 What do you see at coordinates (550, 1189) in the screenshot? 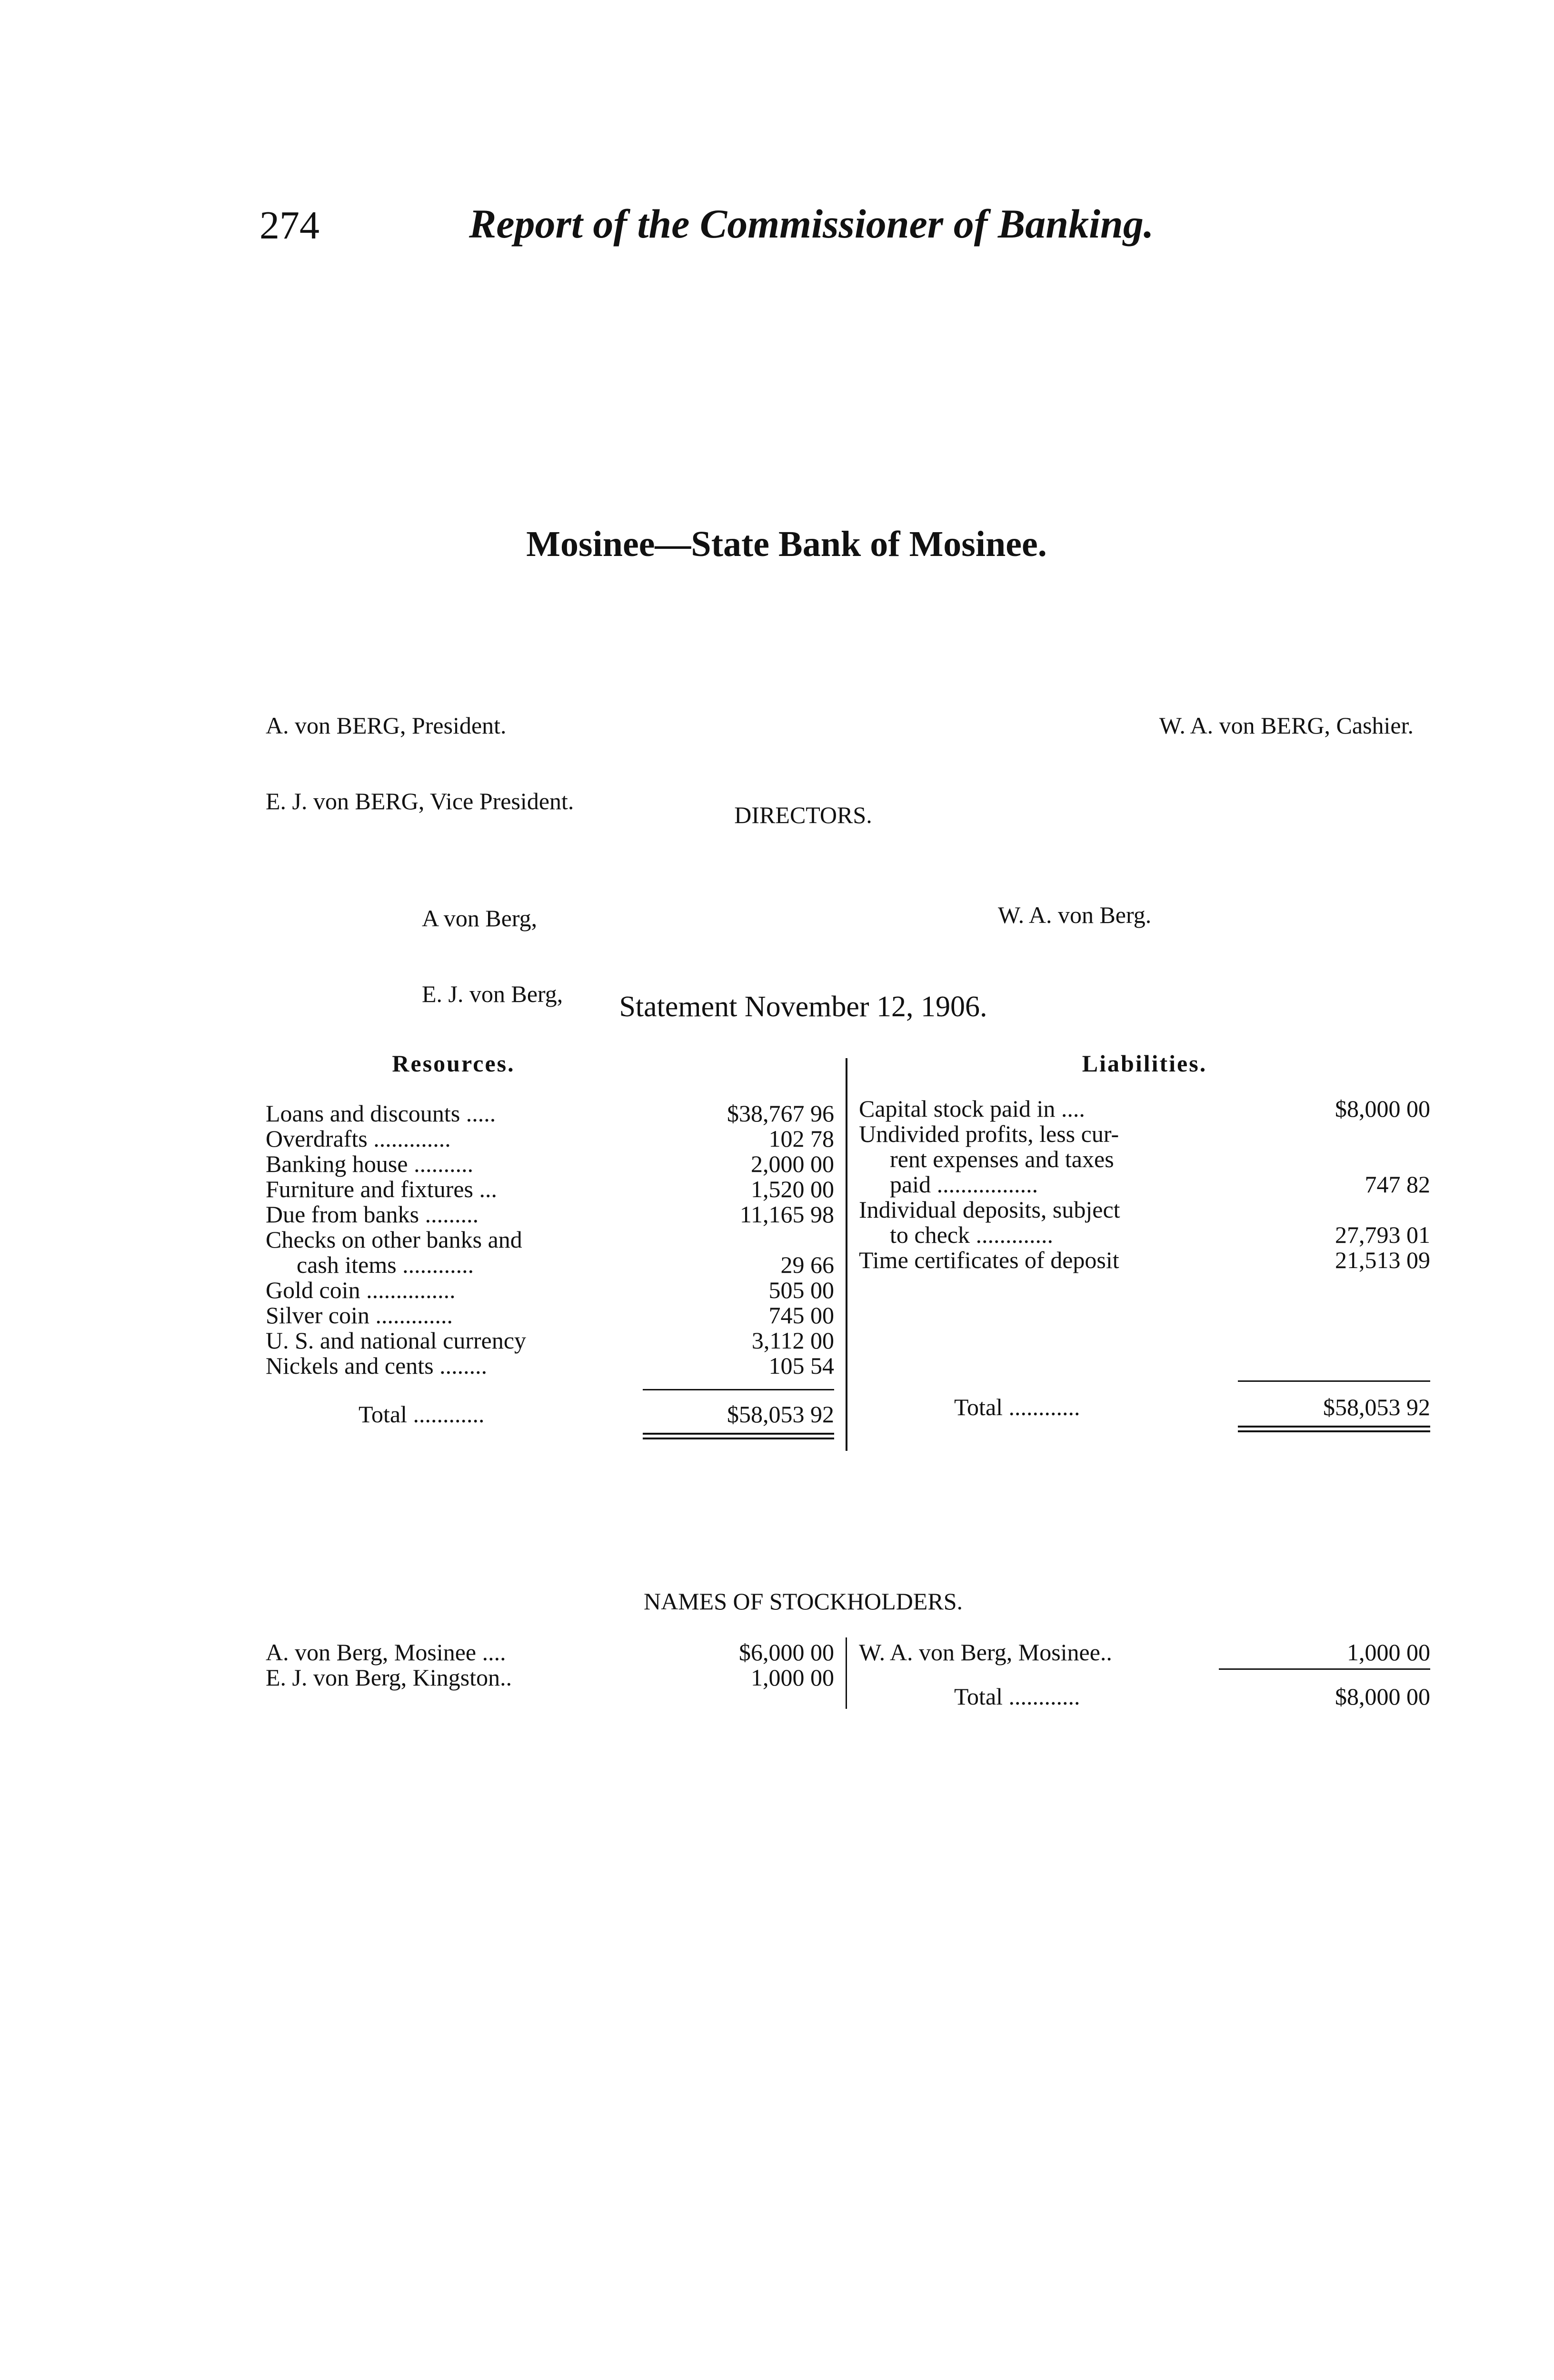
I see `statement-row: Furniture and fixtures ... 1,520 00` at bounding box center [550, 1189].